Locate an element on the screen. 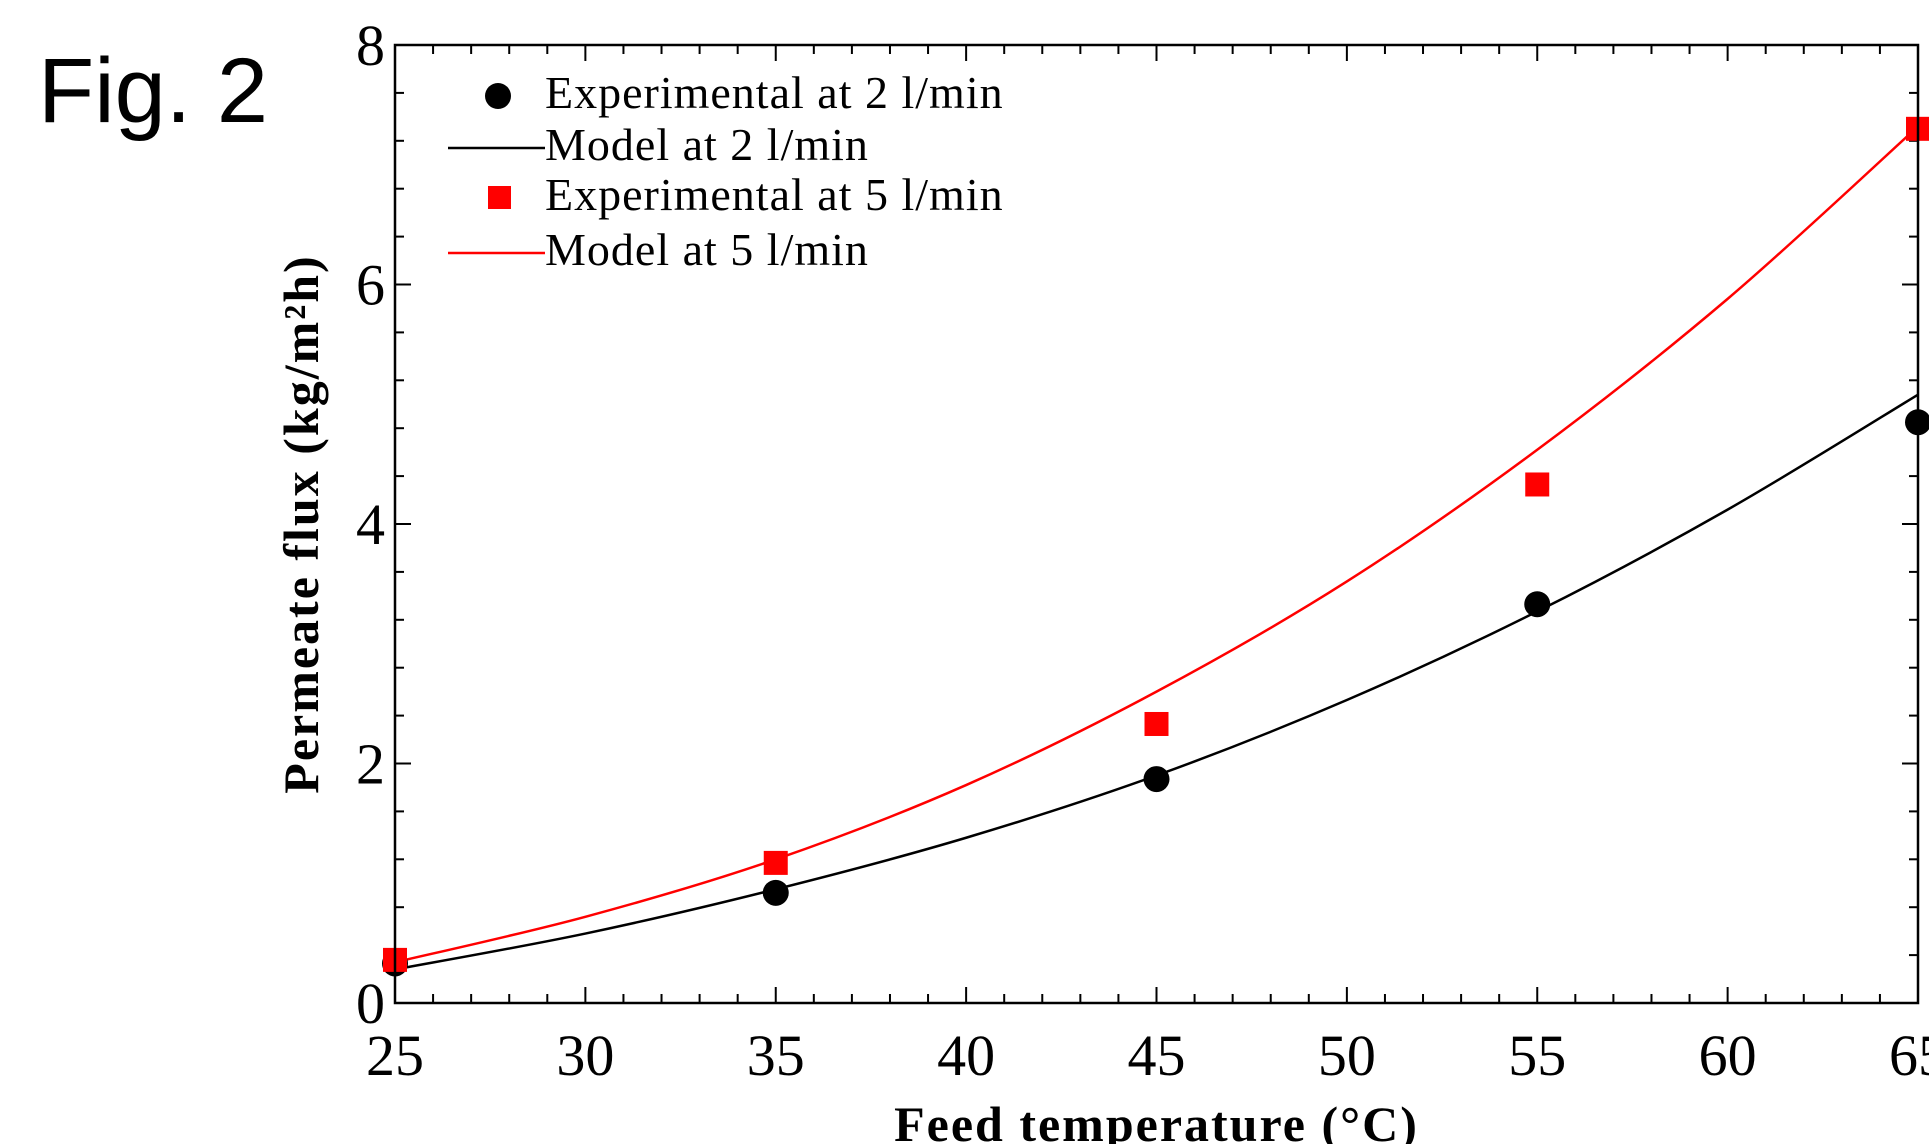 The image size is (1929, 1144). x-tick-label: 45 is located at coordinates (1157, 1055).